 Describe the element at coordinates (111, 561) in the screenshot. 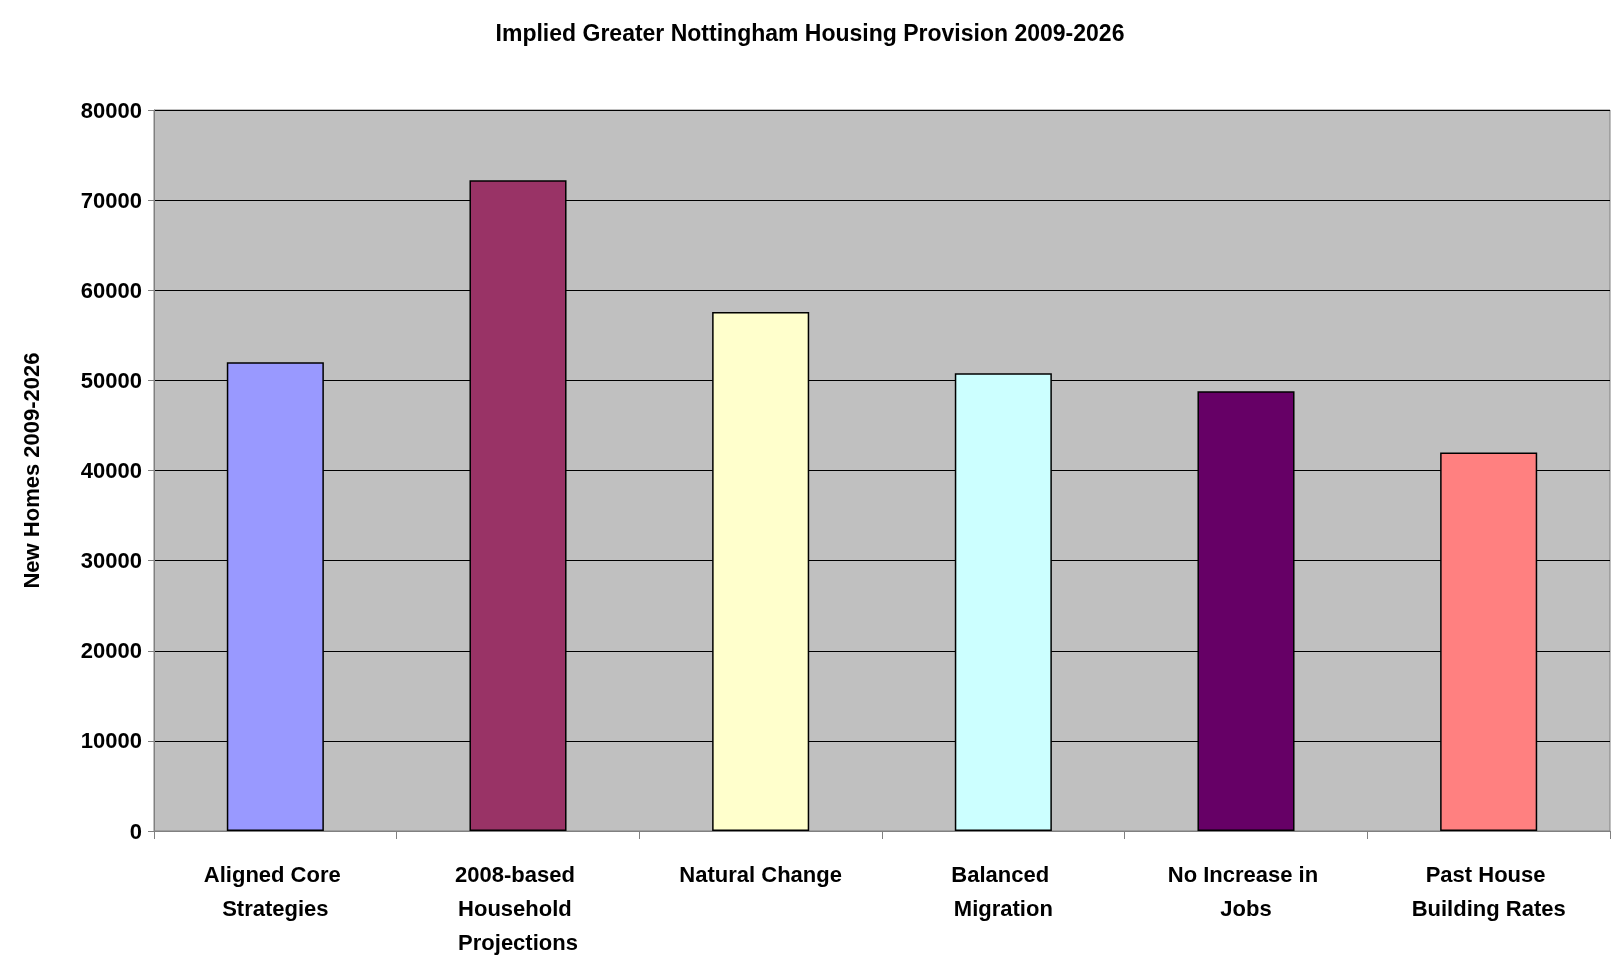

I see `y-tick-label: 30000` at that location.